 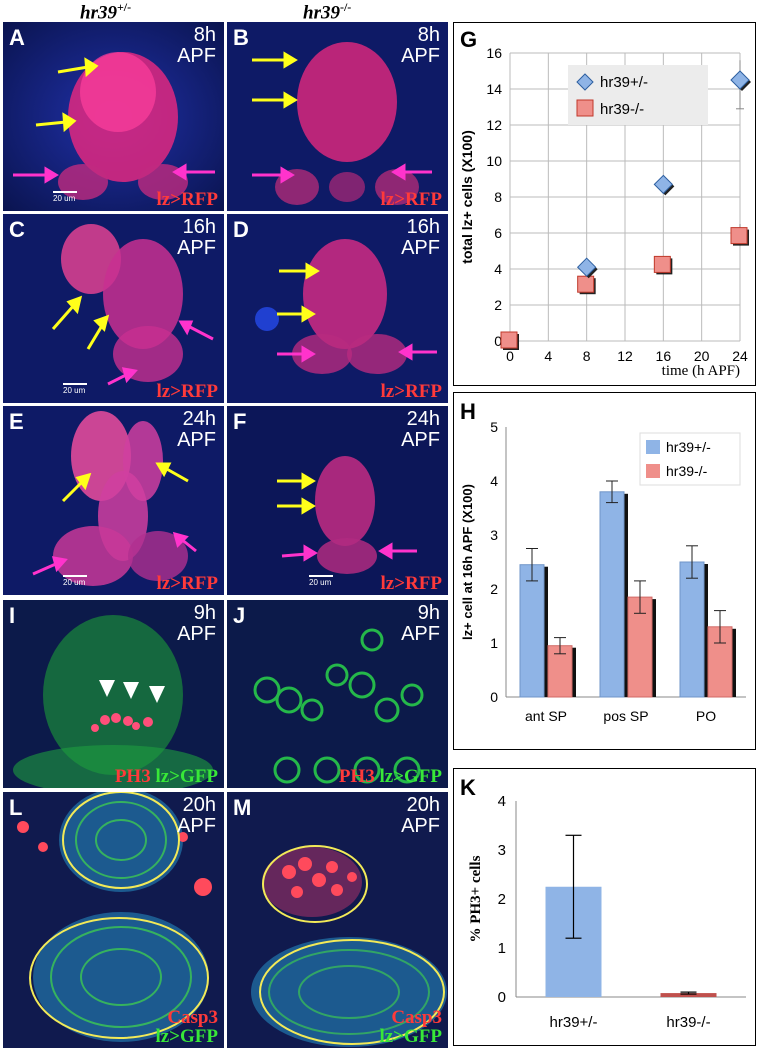 I want to click on header-hr39-het: hr39+/-, so click(x=105, y=12).